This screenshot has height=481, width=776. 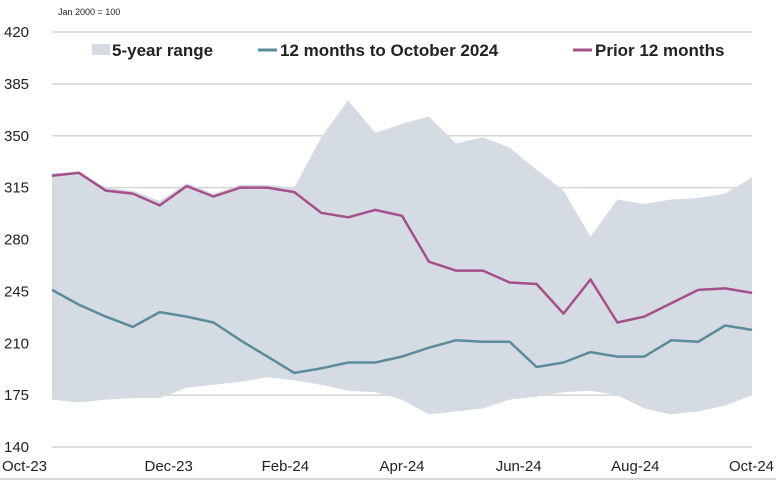 What do you see at coordinates (16, 447) in the screenshot?
I see `y-tick-label: 140` at bounding box center [16, 447].